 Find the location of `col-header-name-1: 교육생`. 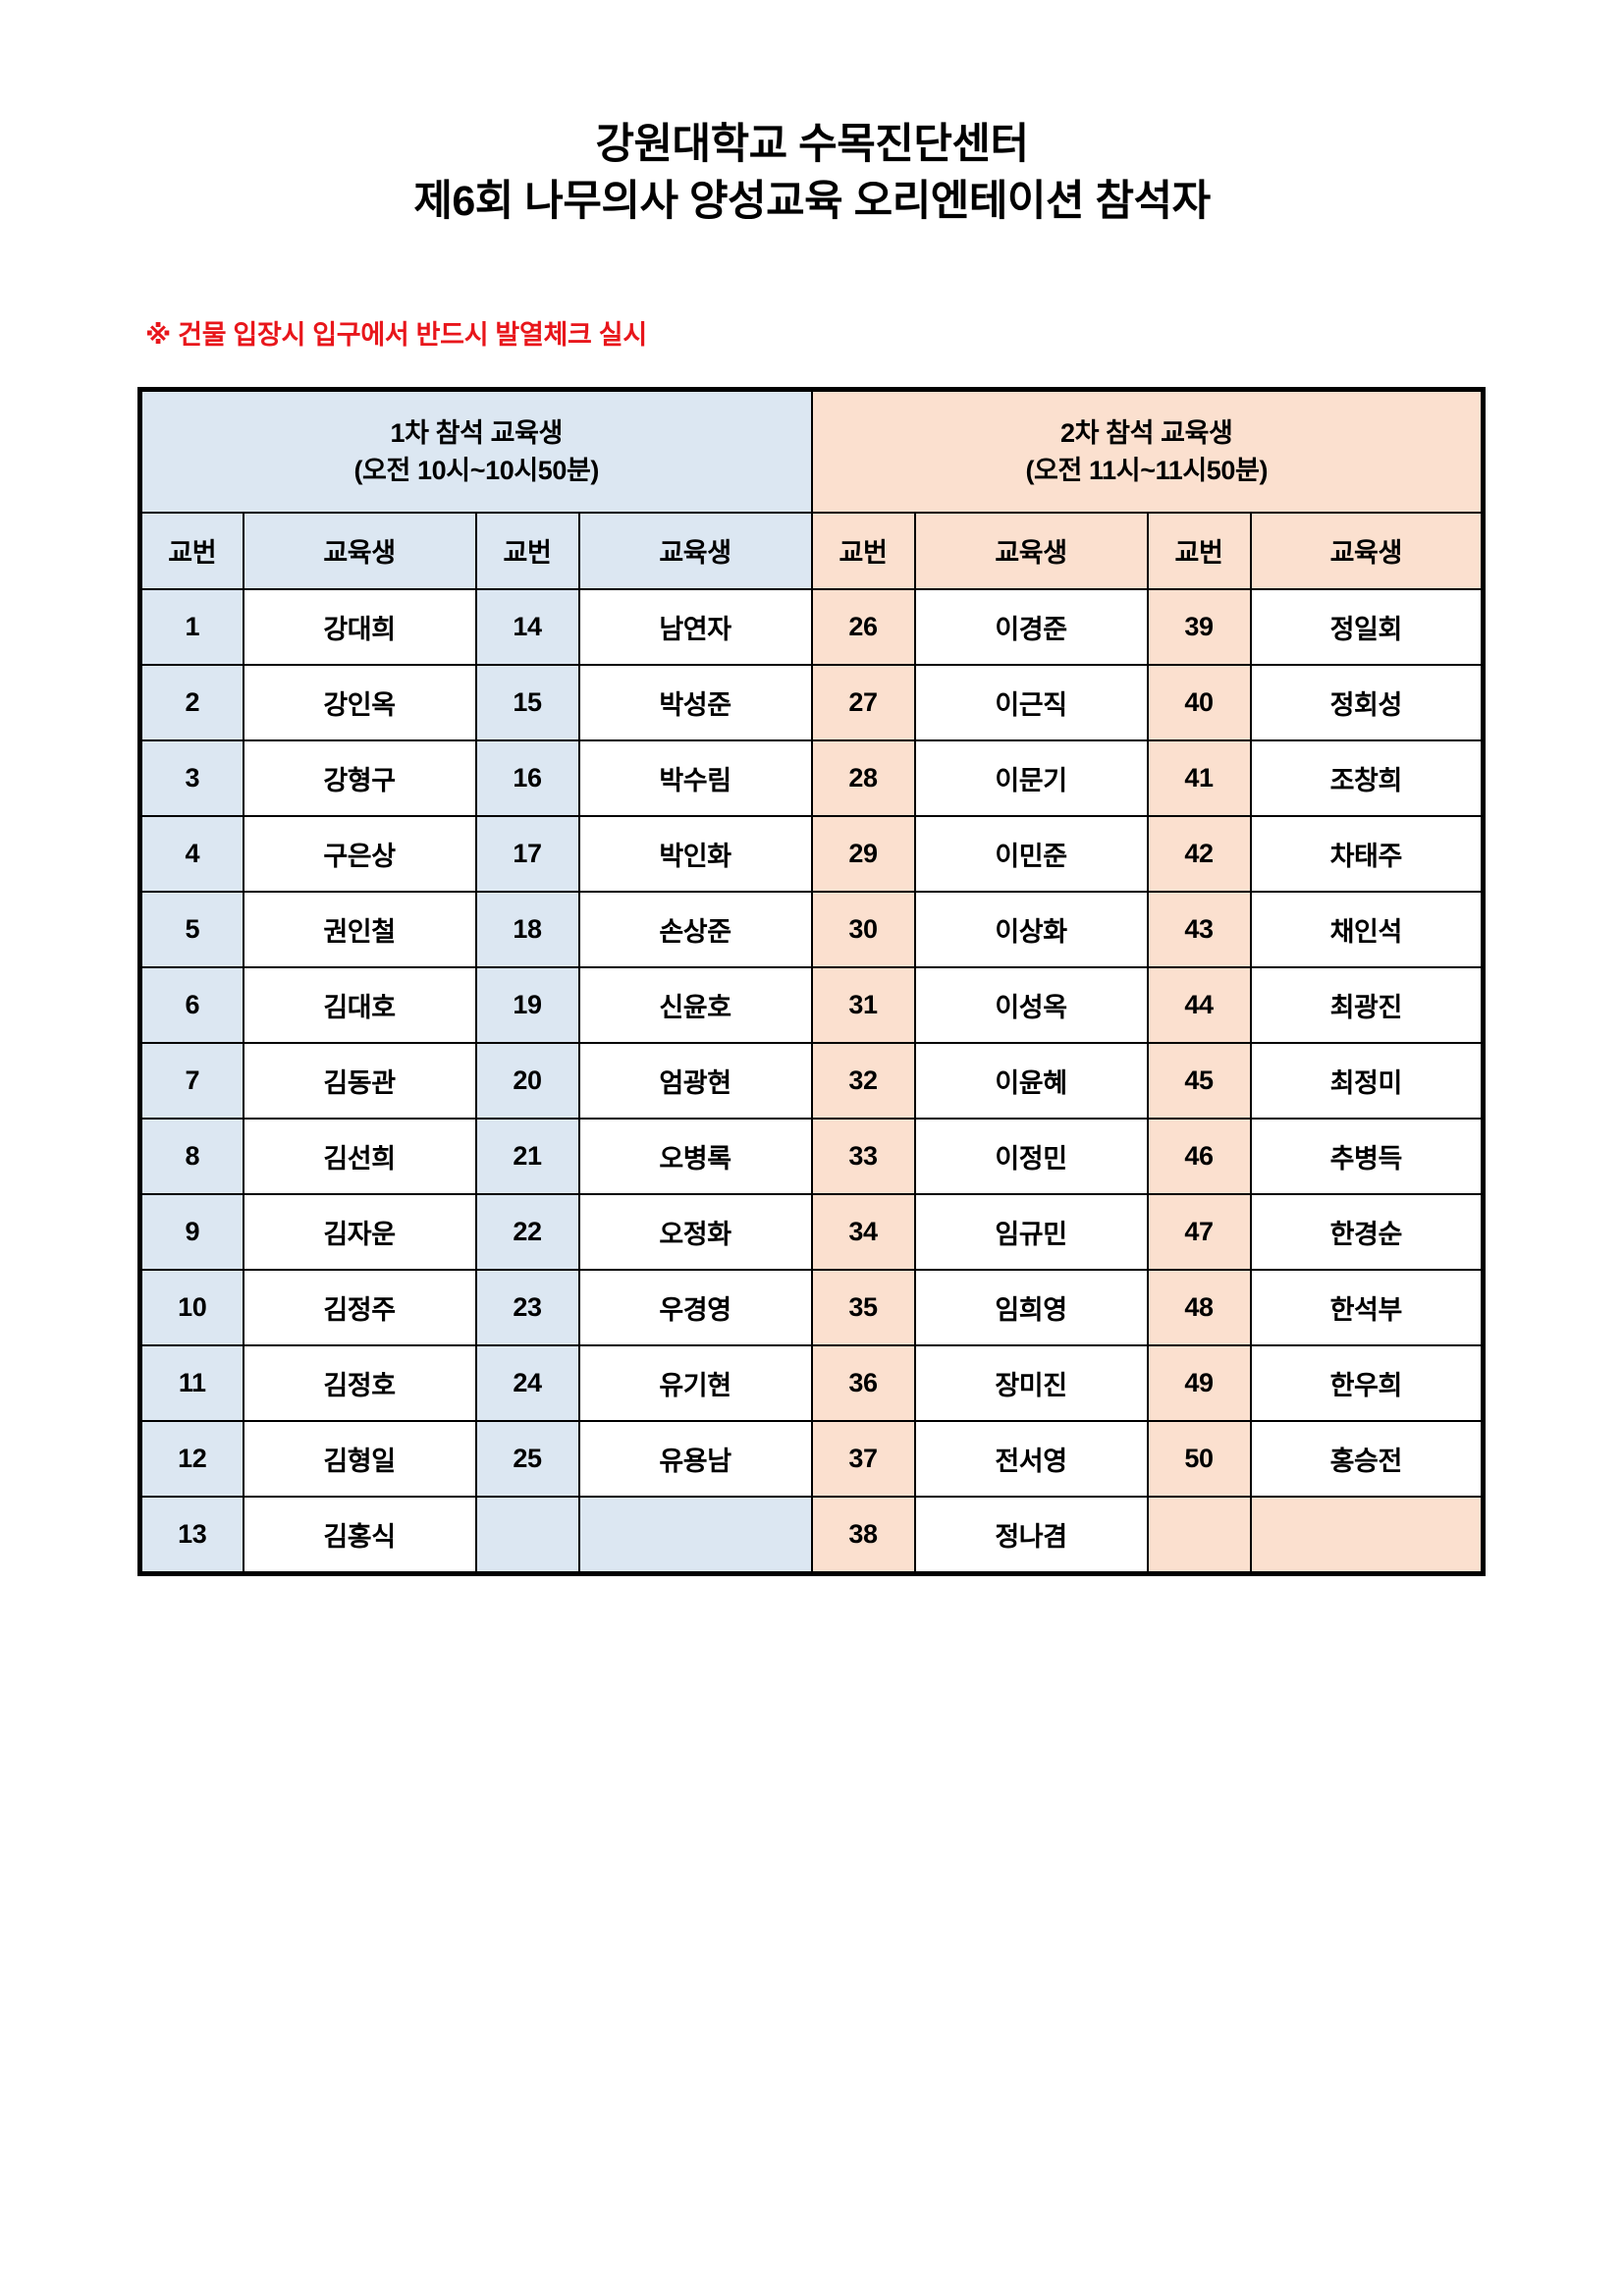

col-header-name-1: 교육생 is located at coordinates (359, 550).